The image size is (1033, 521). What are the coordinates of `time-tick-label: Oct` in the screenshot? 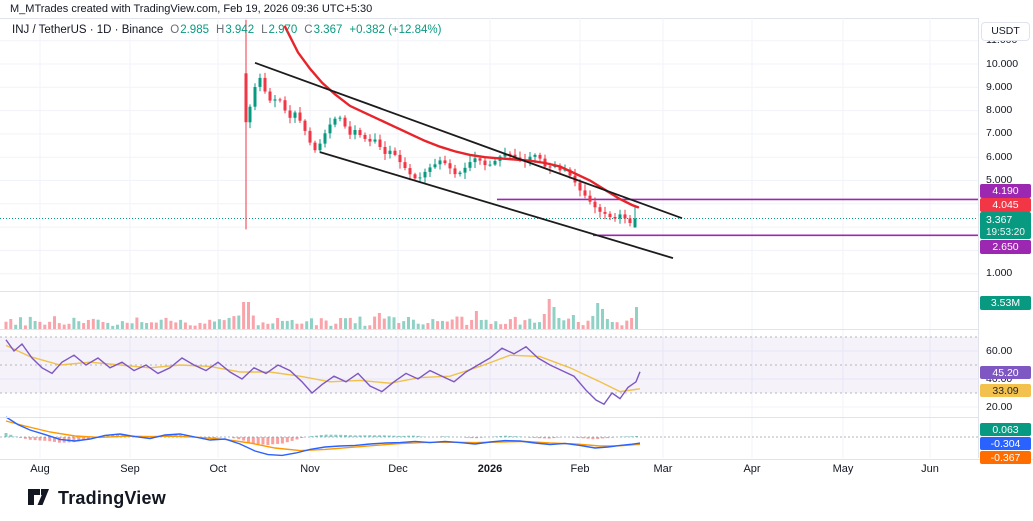 It's located at (218, 469).